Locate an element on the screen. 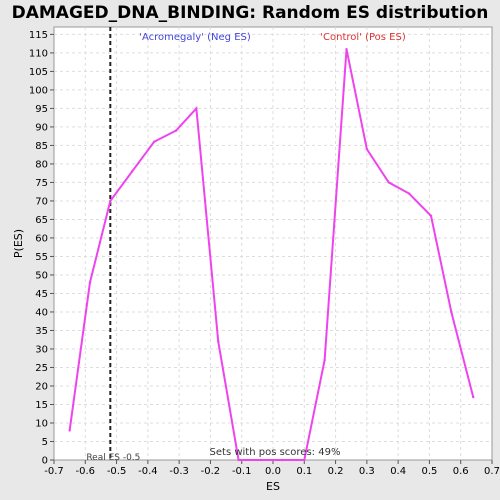 This screenshot has height=500, width=500. x-tick-label: 0.1 is located at coordinates (304, 471).